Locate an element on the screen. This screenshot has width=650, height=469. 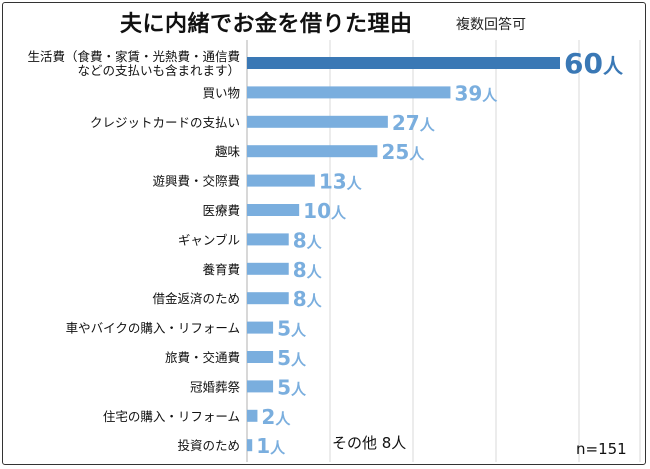
value-label: 27人 is located at coordinates (414, 123).